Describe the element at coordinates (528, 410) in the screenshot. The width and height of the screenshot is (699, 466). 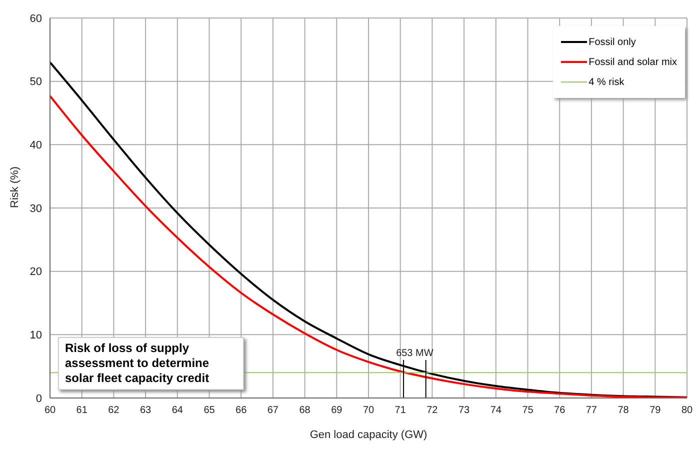
I see `x-tick-label: 75` at that location.